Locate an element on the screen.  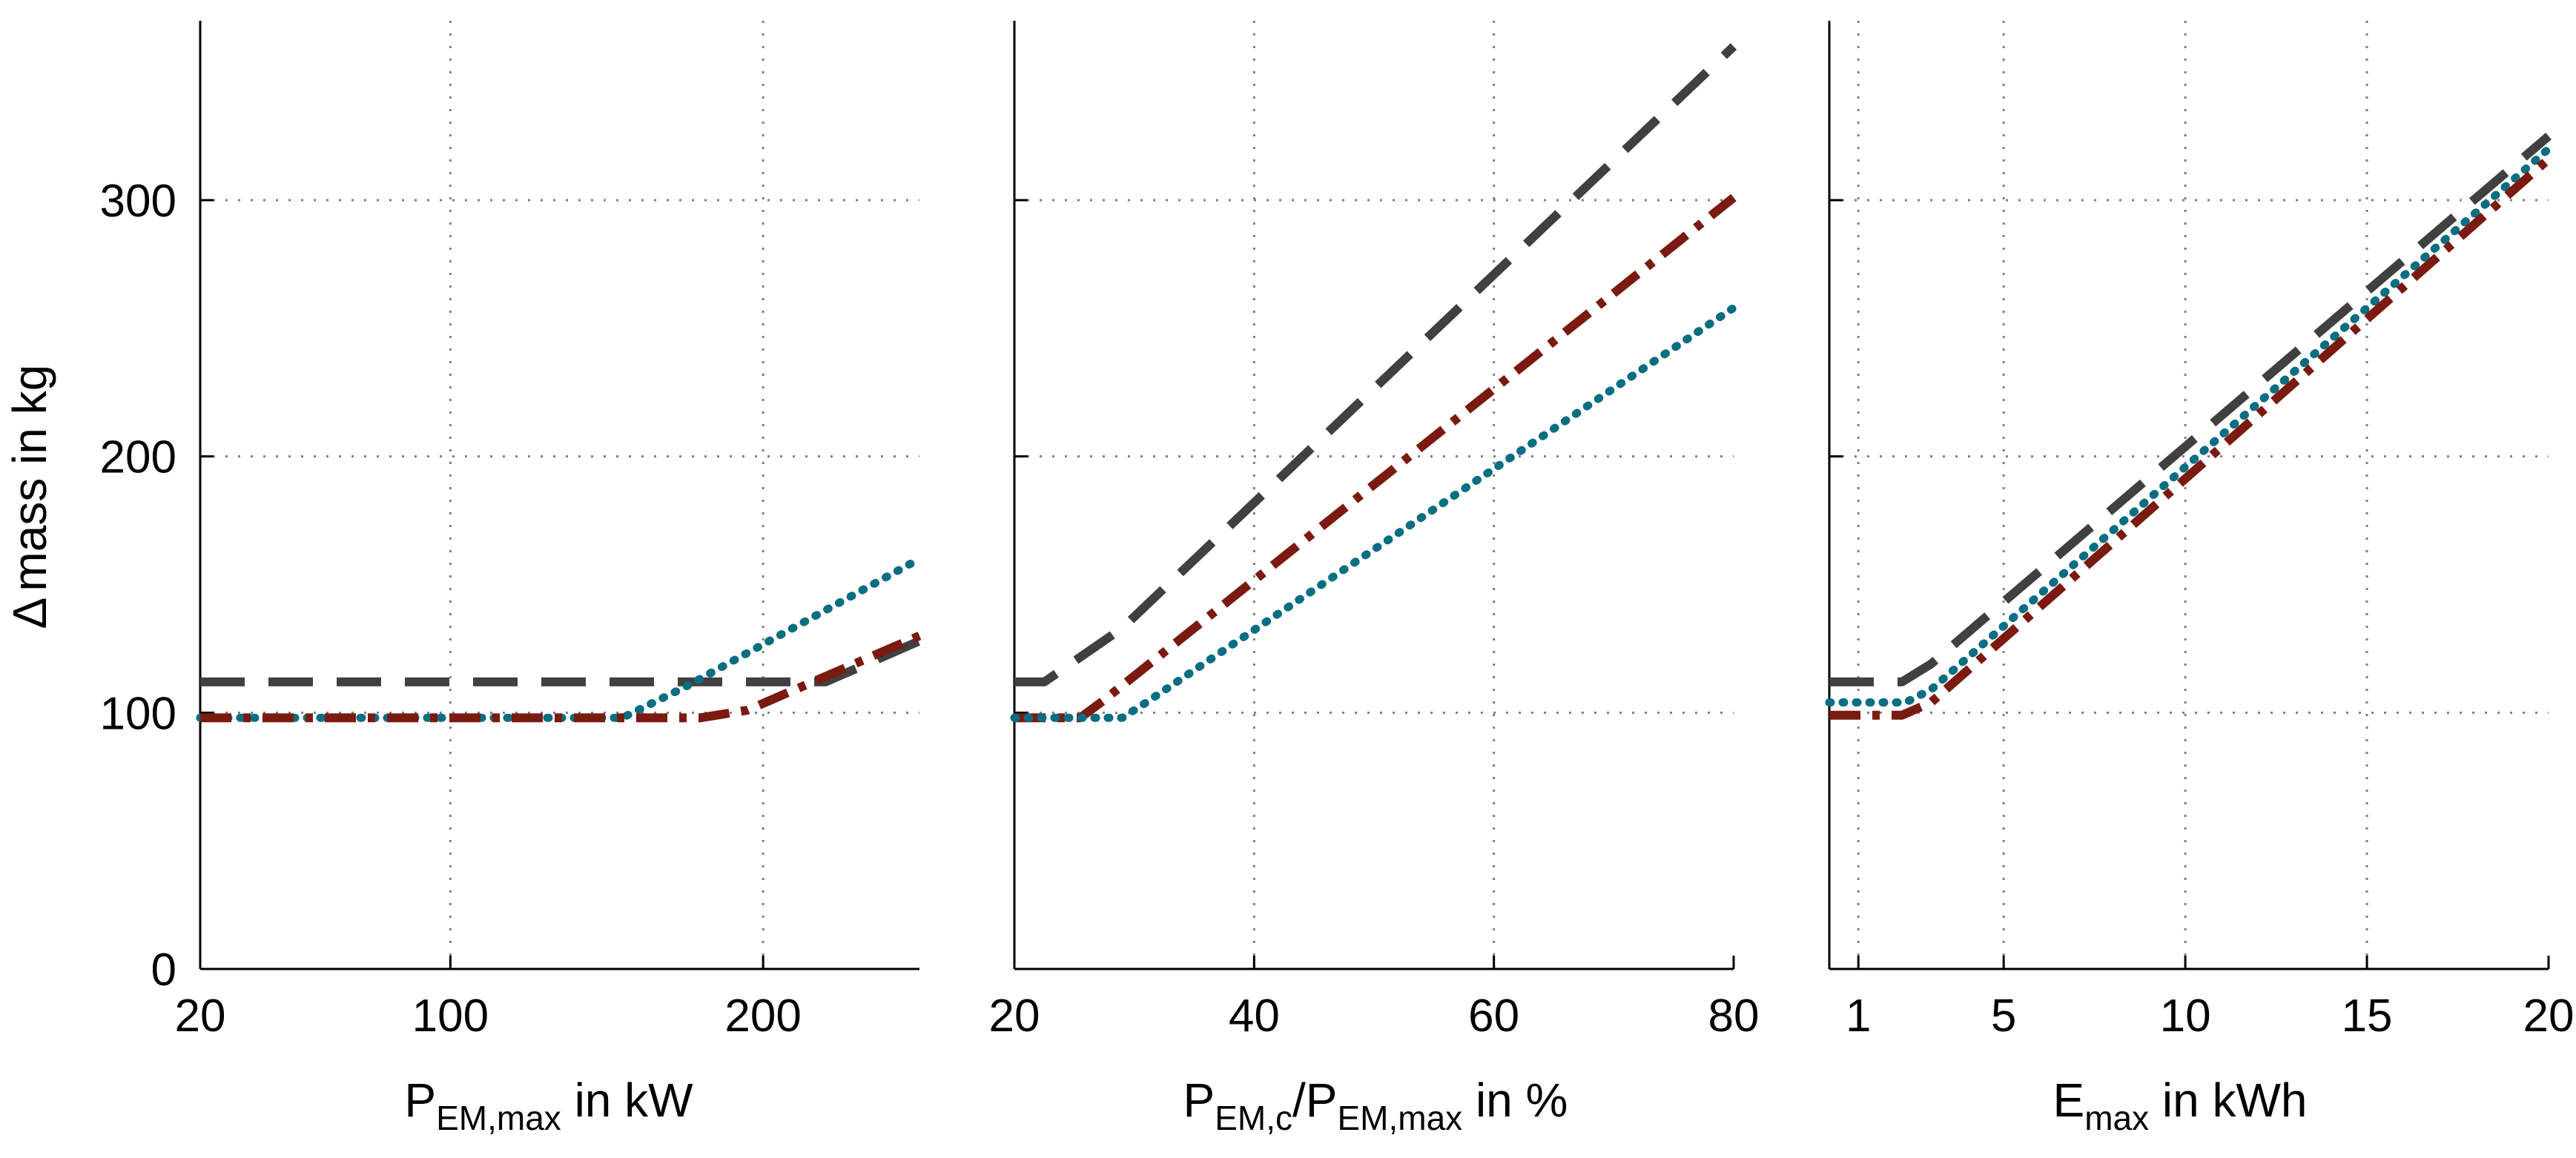
x-axis-label-main: E is located at coordinates (2069, 1100).